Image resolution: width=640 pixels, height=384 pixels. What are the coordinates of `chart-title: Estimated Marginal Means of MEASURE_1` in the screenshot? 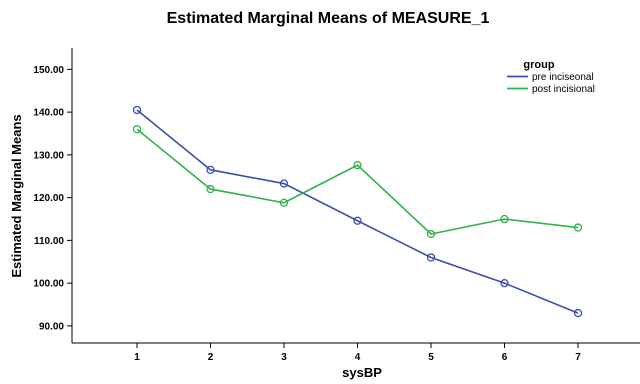 It's located at (328, 18).